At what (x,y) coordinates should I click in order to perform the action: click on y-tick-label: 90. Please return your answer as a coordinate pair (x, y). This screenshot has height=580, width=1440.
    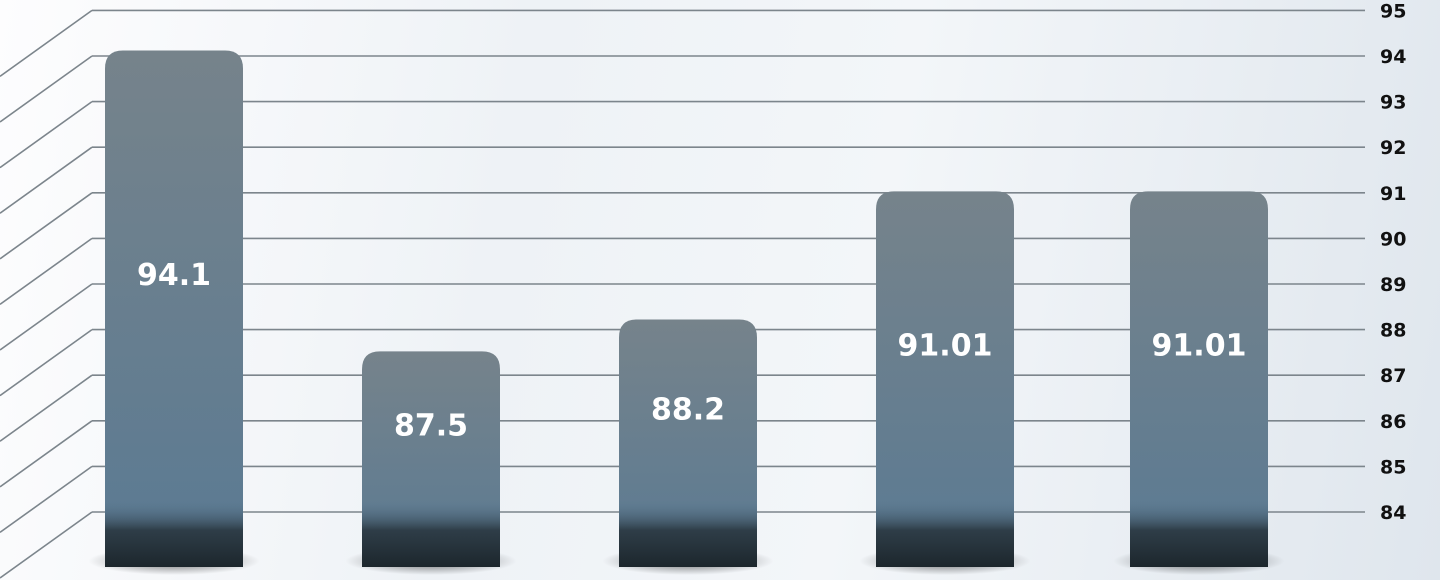
    Looking at the image, I should click on (1393, 239).